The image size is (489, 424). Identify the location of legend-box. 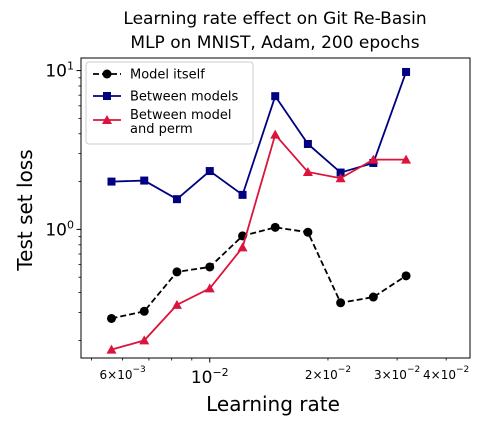
(169, 103).